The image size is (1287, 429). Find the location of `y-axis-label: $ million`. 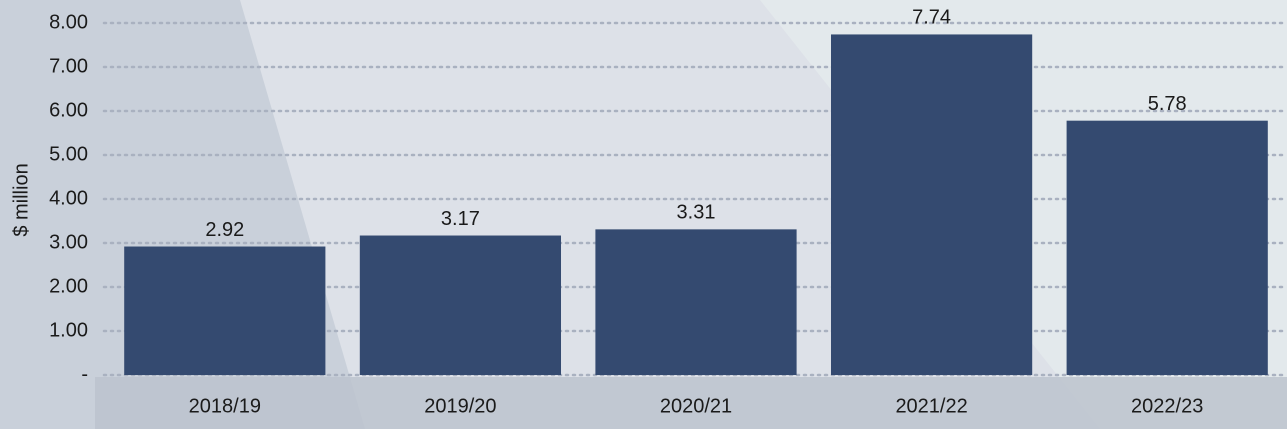

y-axis-label: $ million is located at coordinates (21, 199).